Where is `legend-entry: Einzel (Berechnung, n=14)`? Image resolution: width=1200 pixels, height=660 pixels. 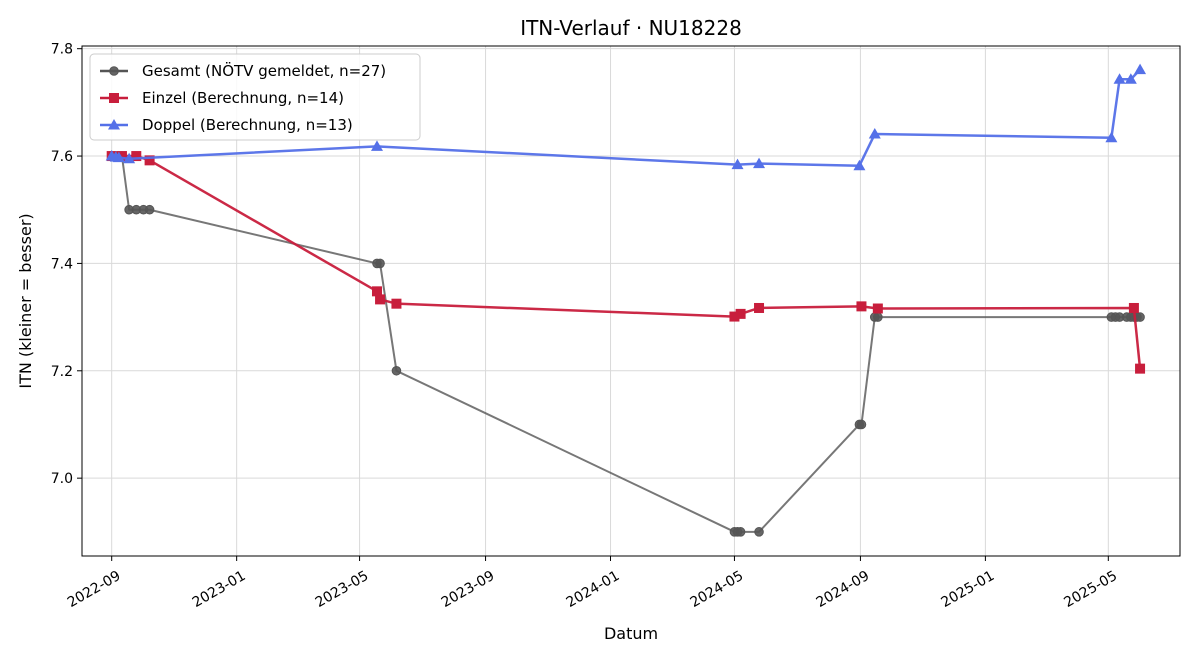
legend-entry: Einzel (Berechnung, n=14) is located at coordinates (243, 98).